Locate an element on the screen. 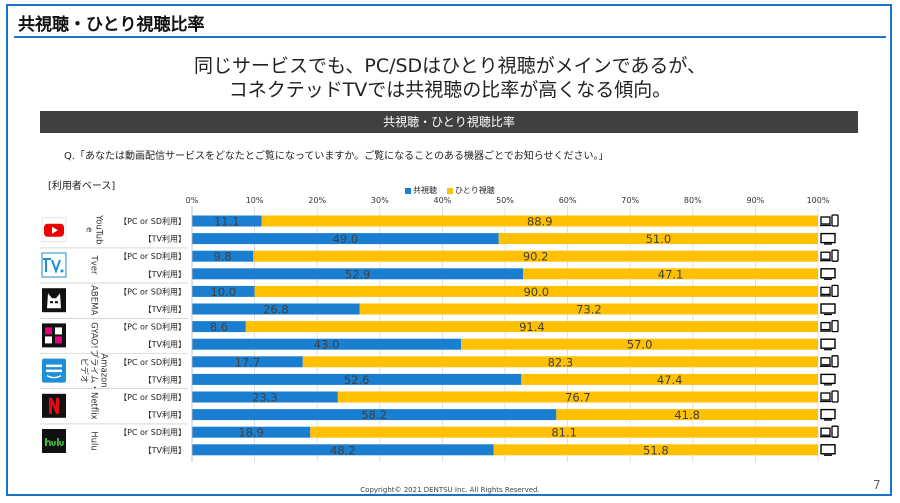 The width and height of the screenshot is (900, 503). slide-title: 共視聴・ひとり視聴比率 is located at coordinates (111, 25).